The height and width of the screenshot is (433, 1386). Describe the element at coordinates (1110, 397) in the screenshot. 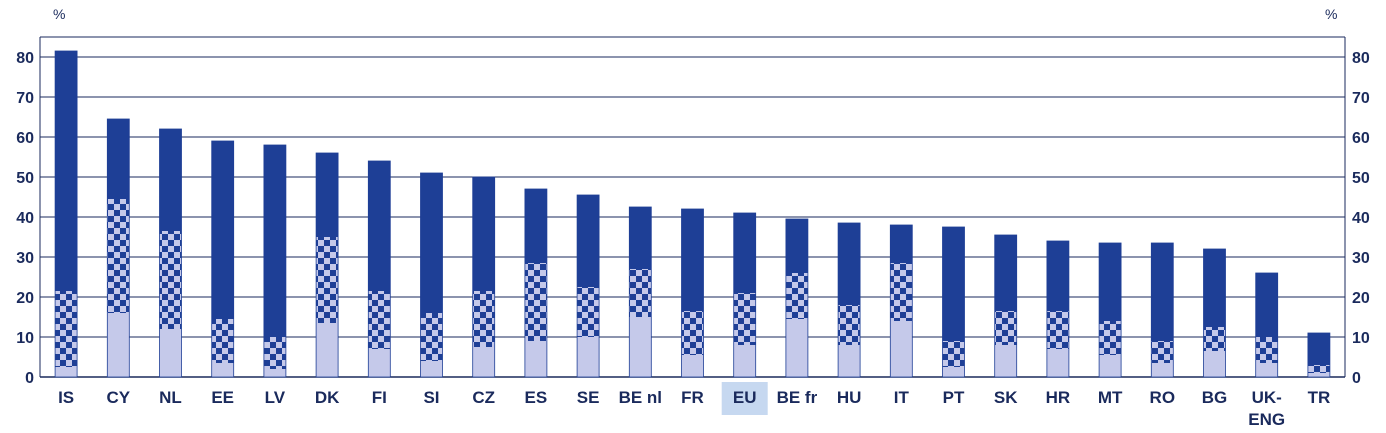

I see `x-tick-label: MT` at that location.